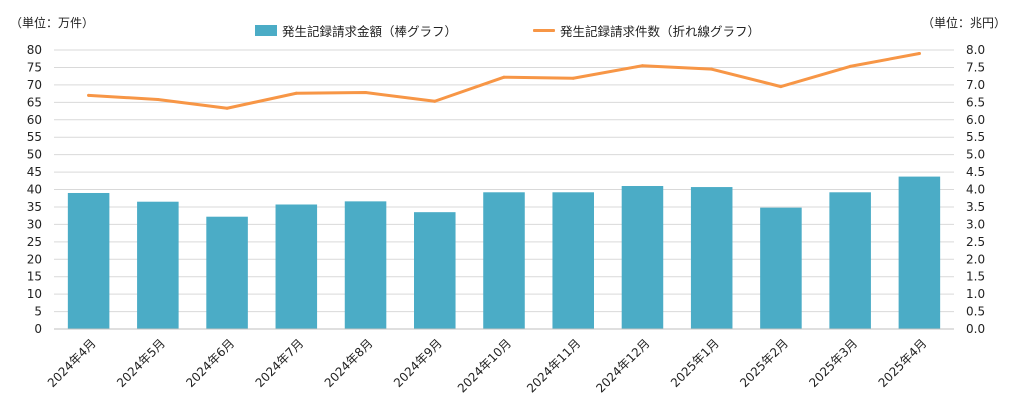  Describe the element at coordinates (975, 224) in the screenshot. I see `y-right-tick-label: 3.0` at that location.